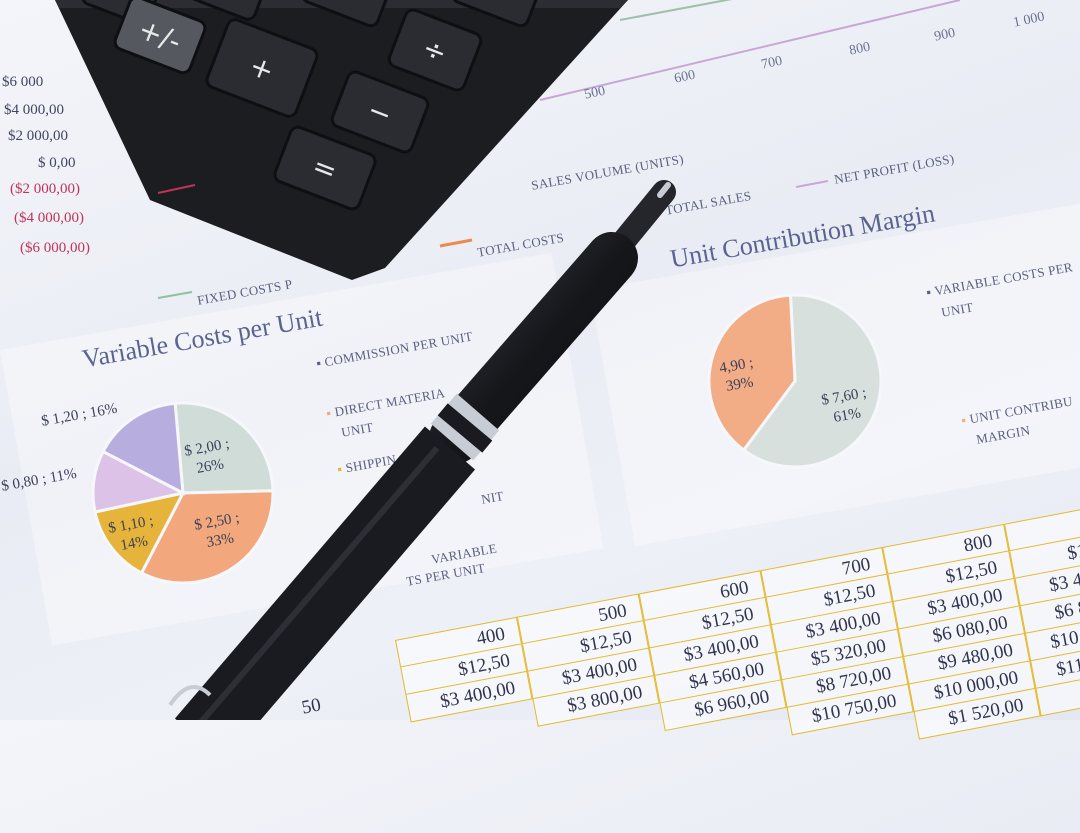  Describe the element at coordinates (325, 168) in the screenshot. I see `calculator-key: =` at that location.